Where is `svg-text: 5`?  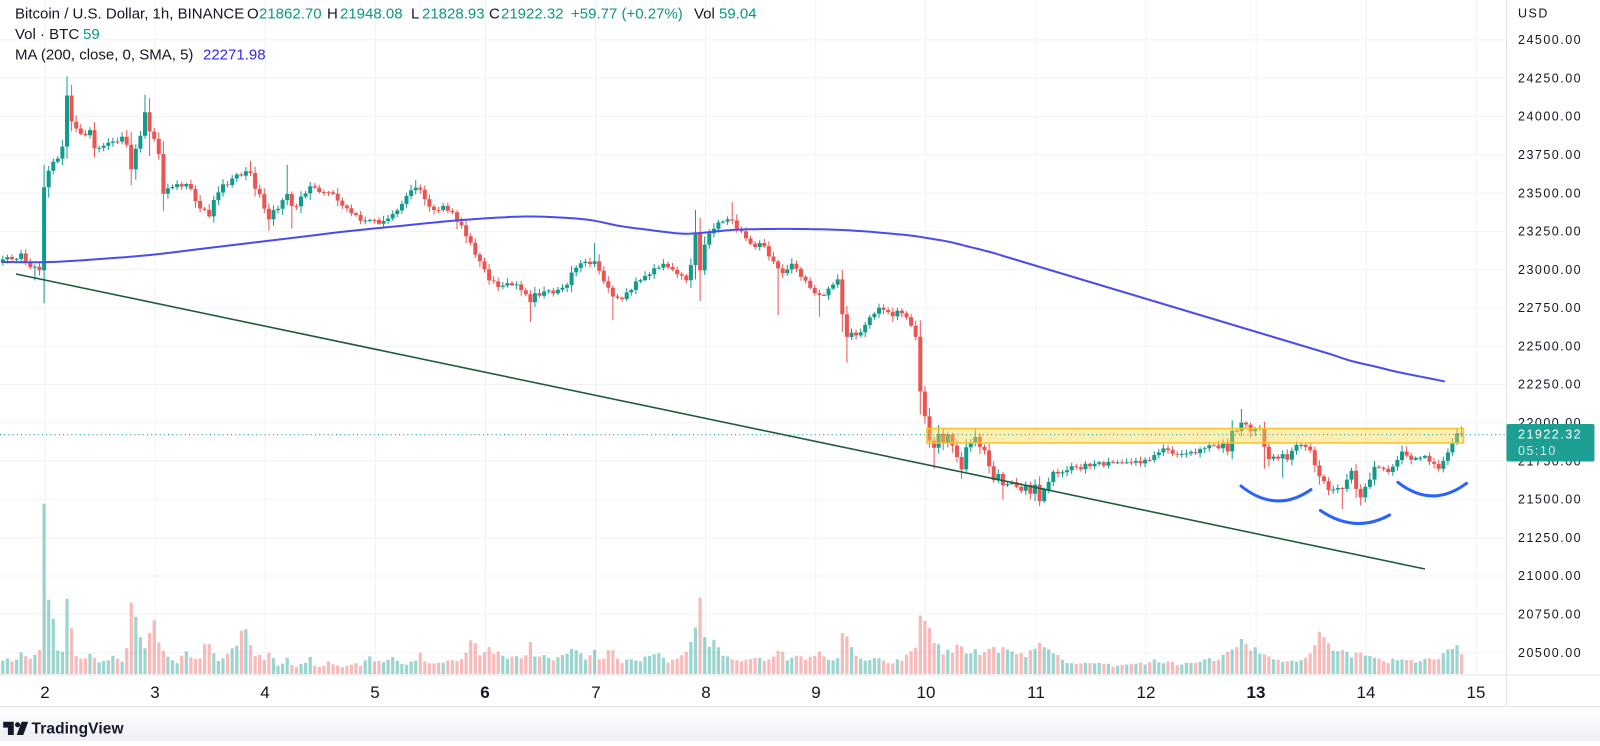
svg-text: 5 is located at coordinates (374, 692).